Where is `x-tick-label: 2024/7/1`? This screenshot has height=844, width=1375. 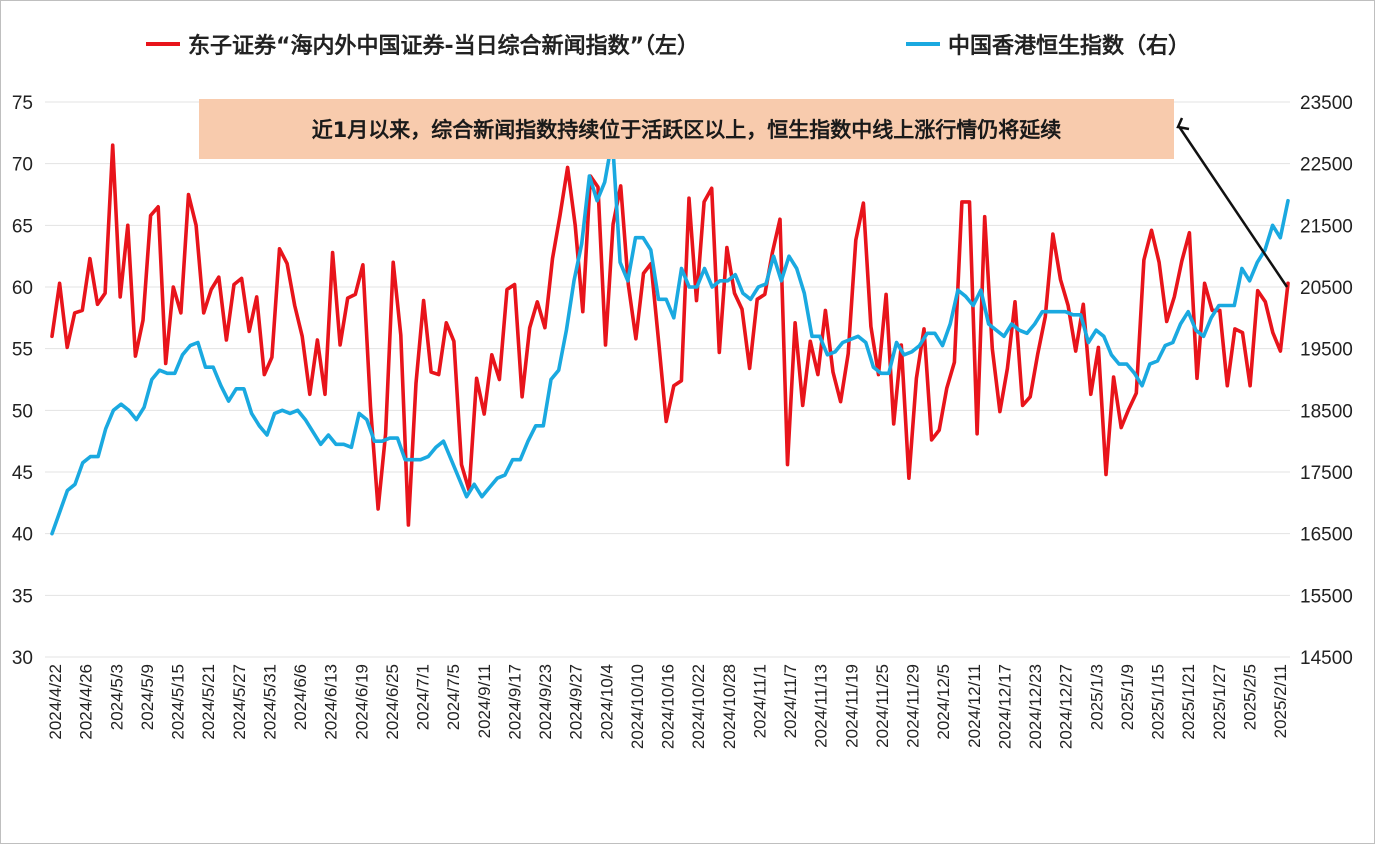
x-tick-label: 2024/7/1 is located at coordinates (423, 697).